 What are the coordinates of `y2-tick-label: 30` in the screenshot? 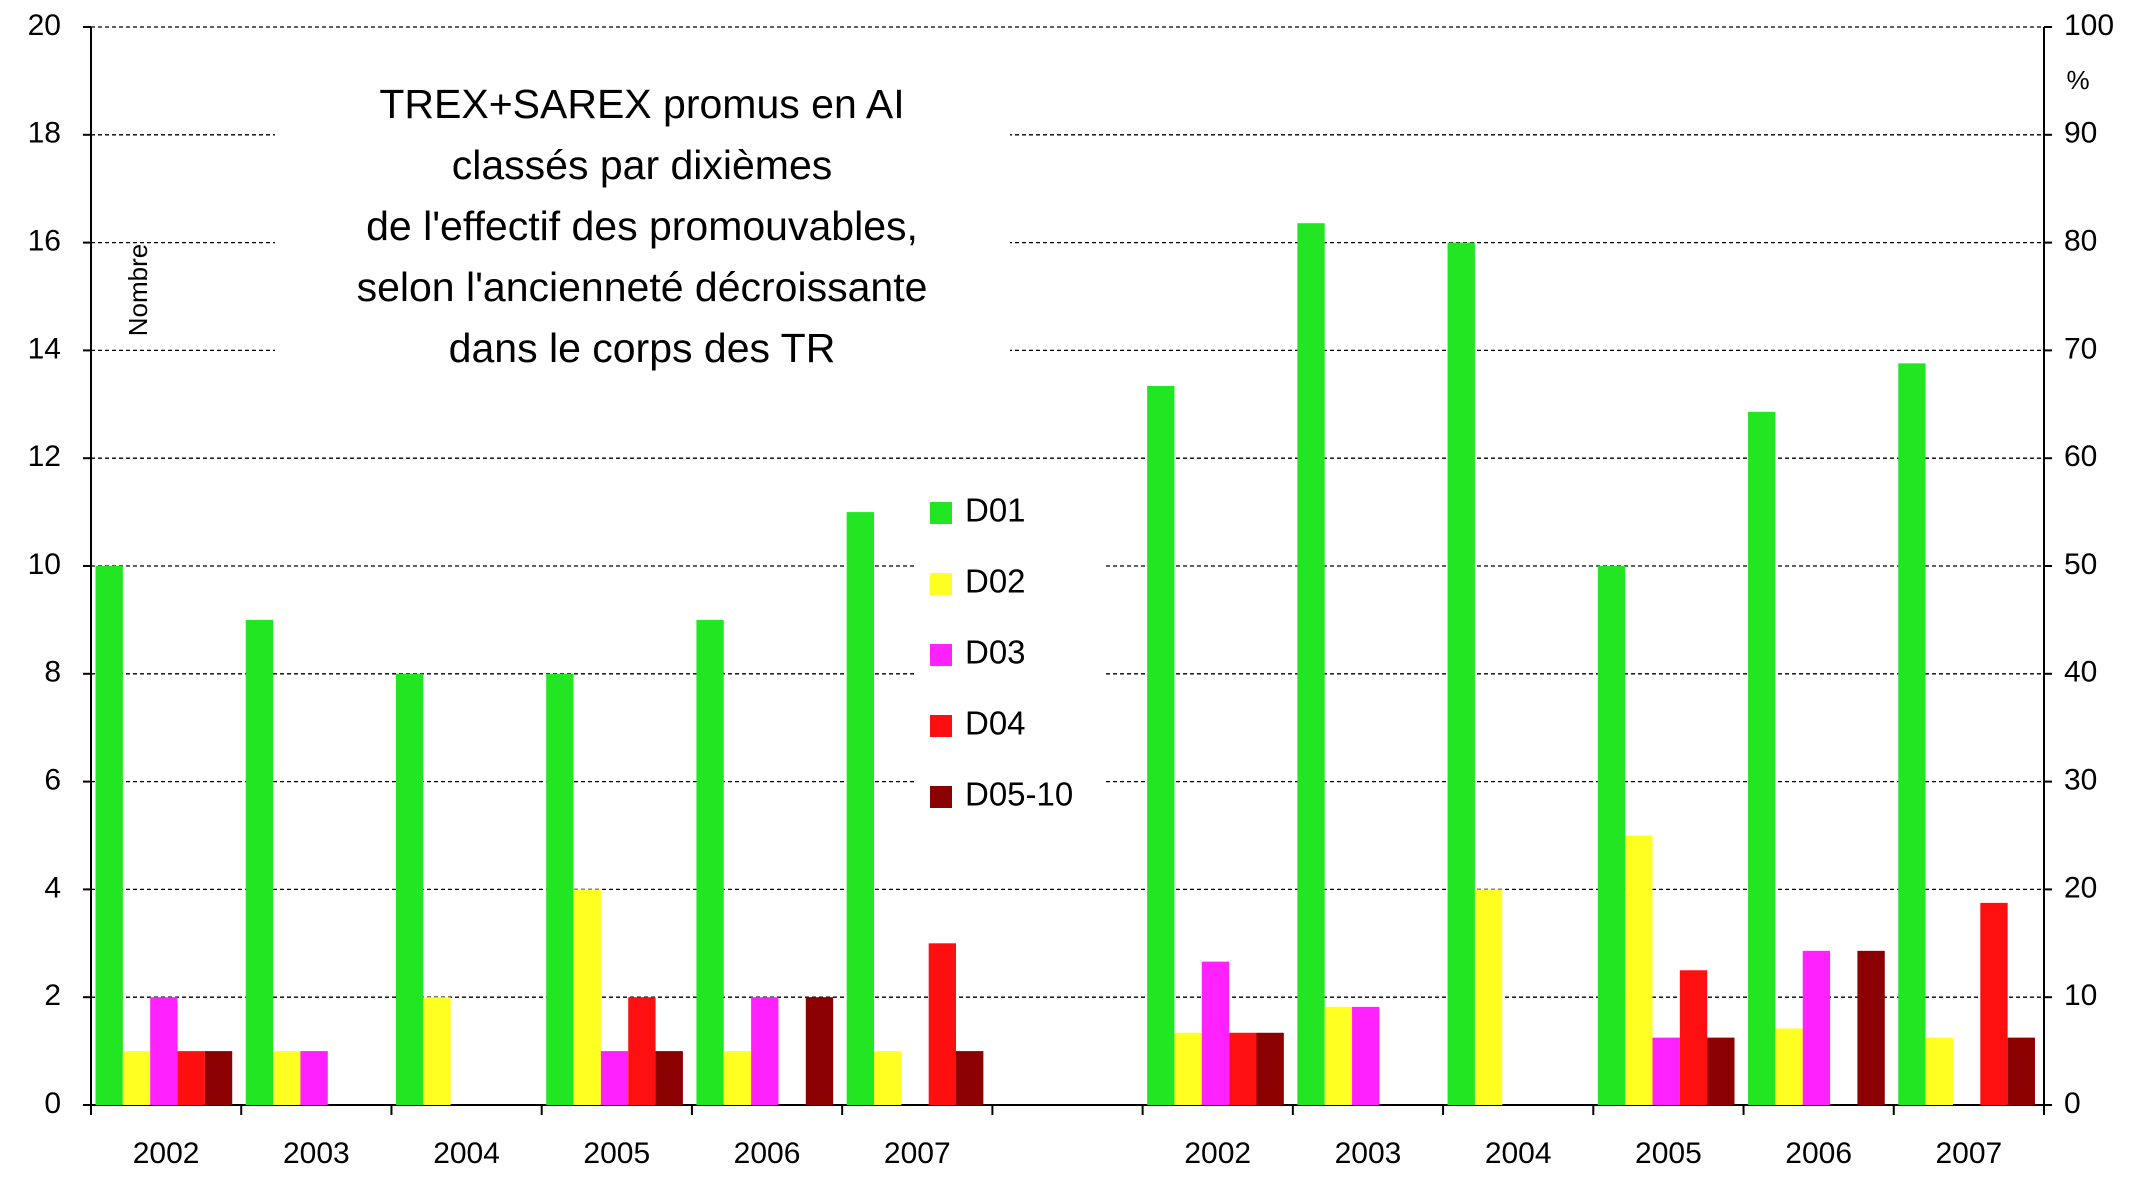 It's located at (2080, 780).